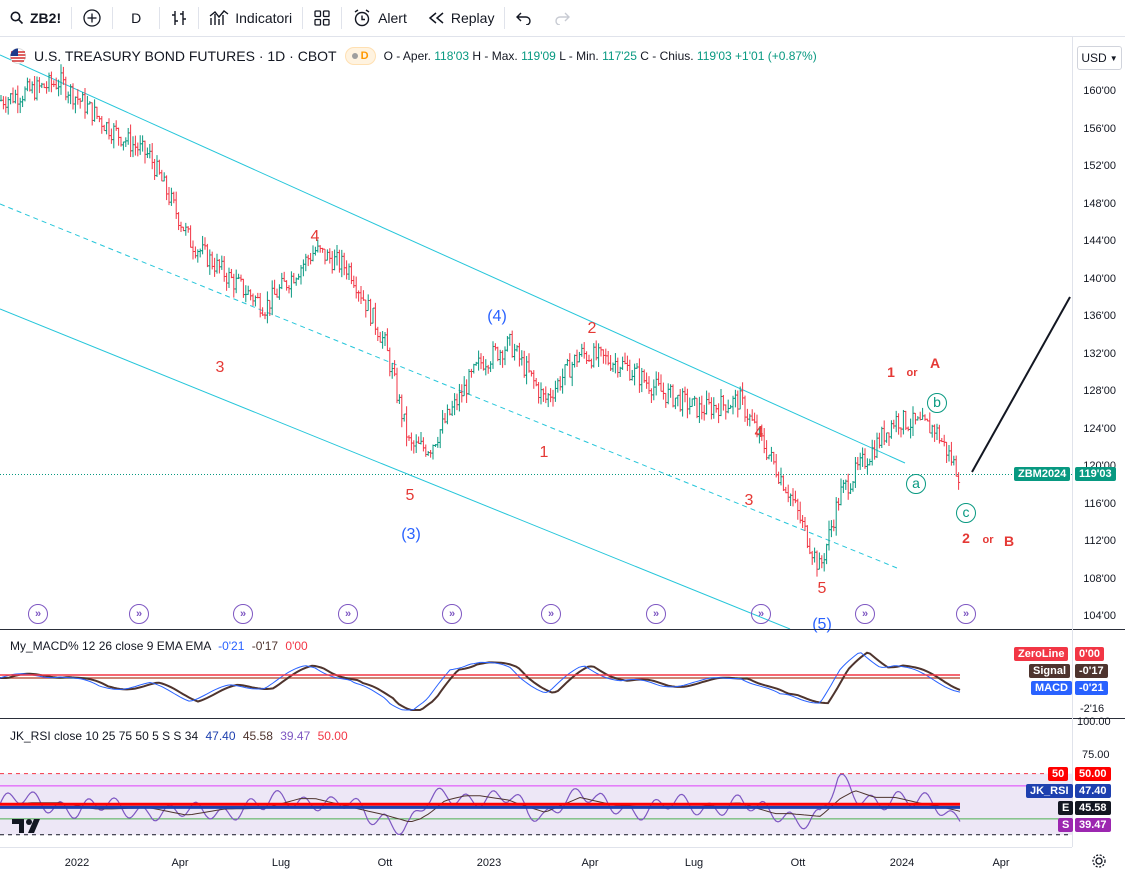 This screenshot has width=1125, height=880. What do you see at coordinates (538, 56) in the screenshot?
I see `high-value: 119'09` at bounding box center [538, 56].